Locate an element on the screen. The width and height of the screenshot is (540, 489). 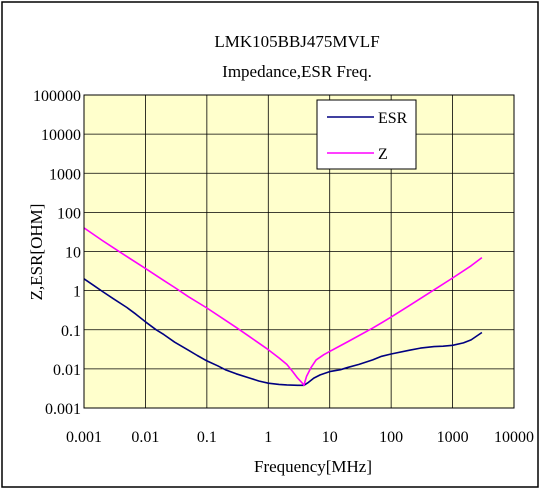
y-tick-label: 10000 is located at coordinates (61, 135).